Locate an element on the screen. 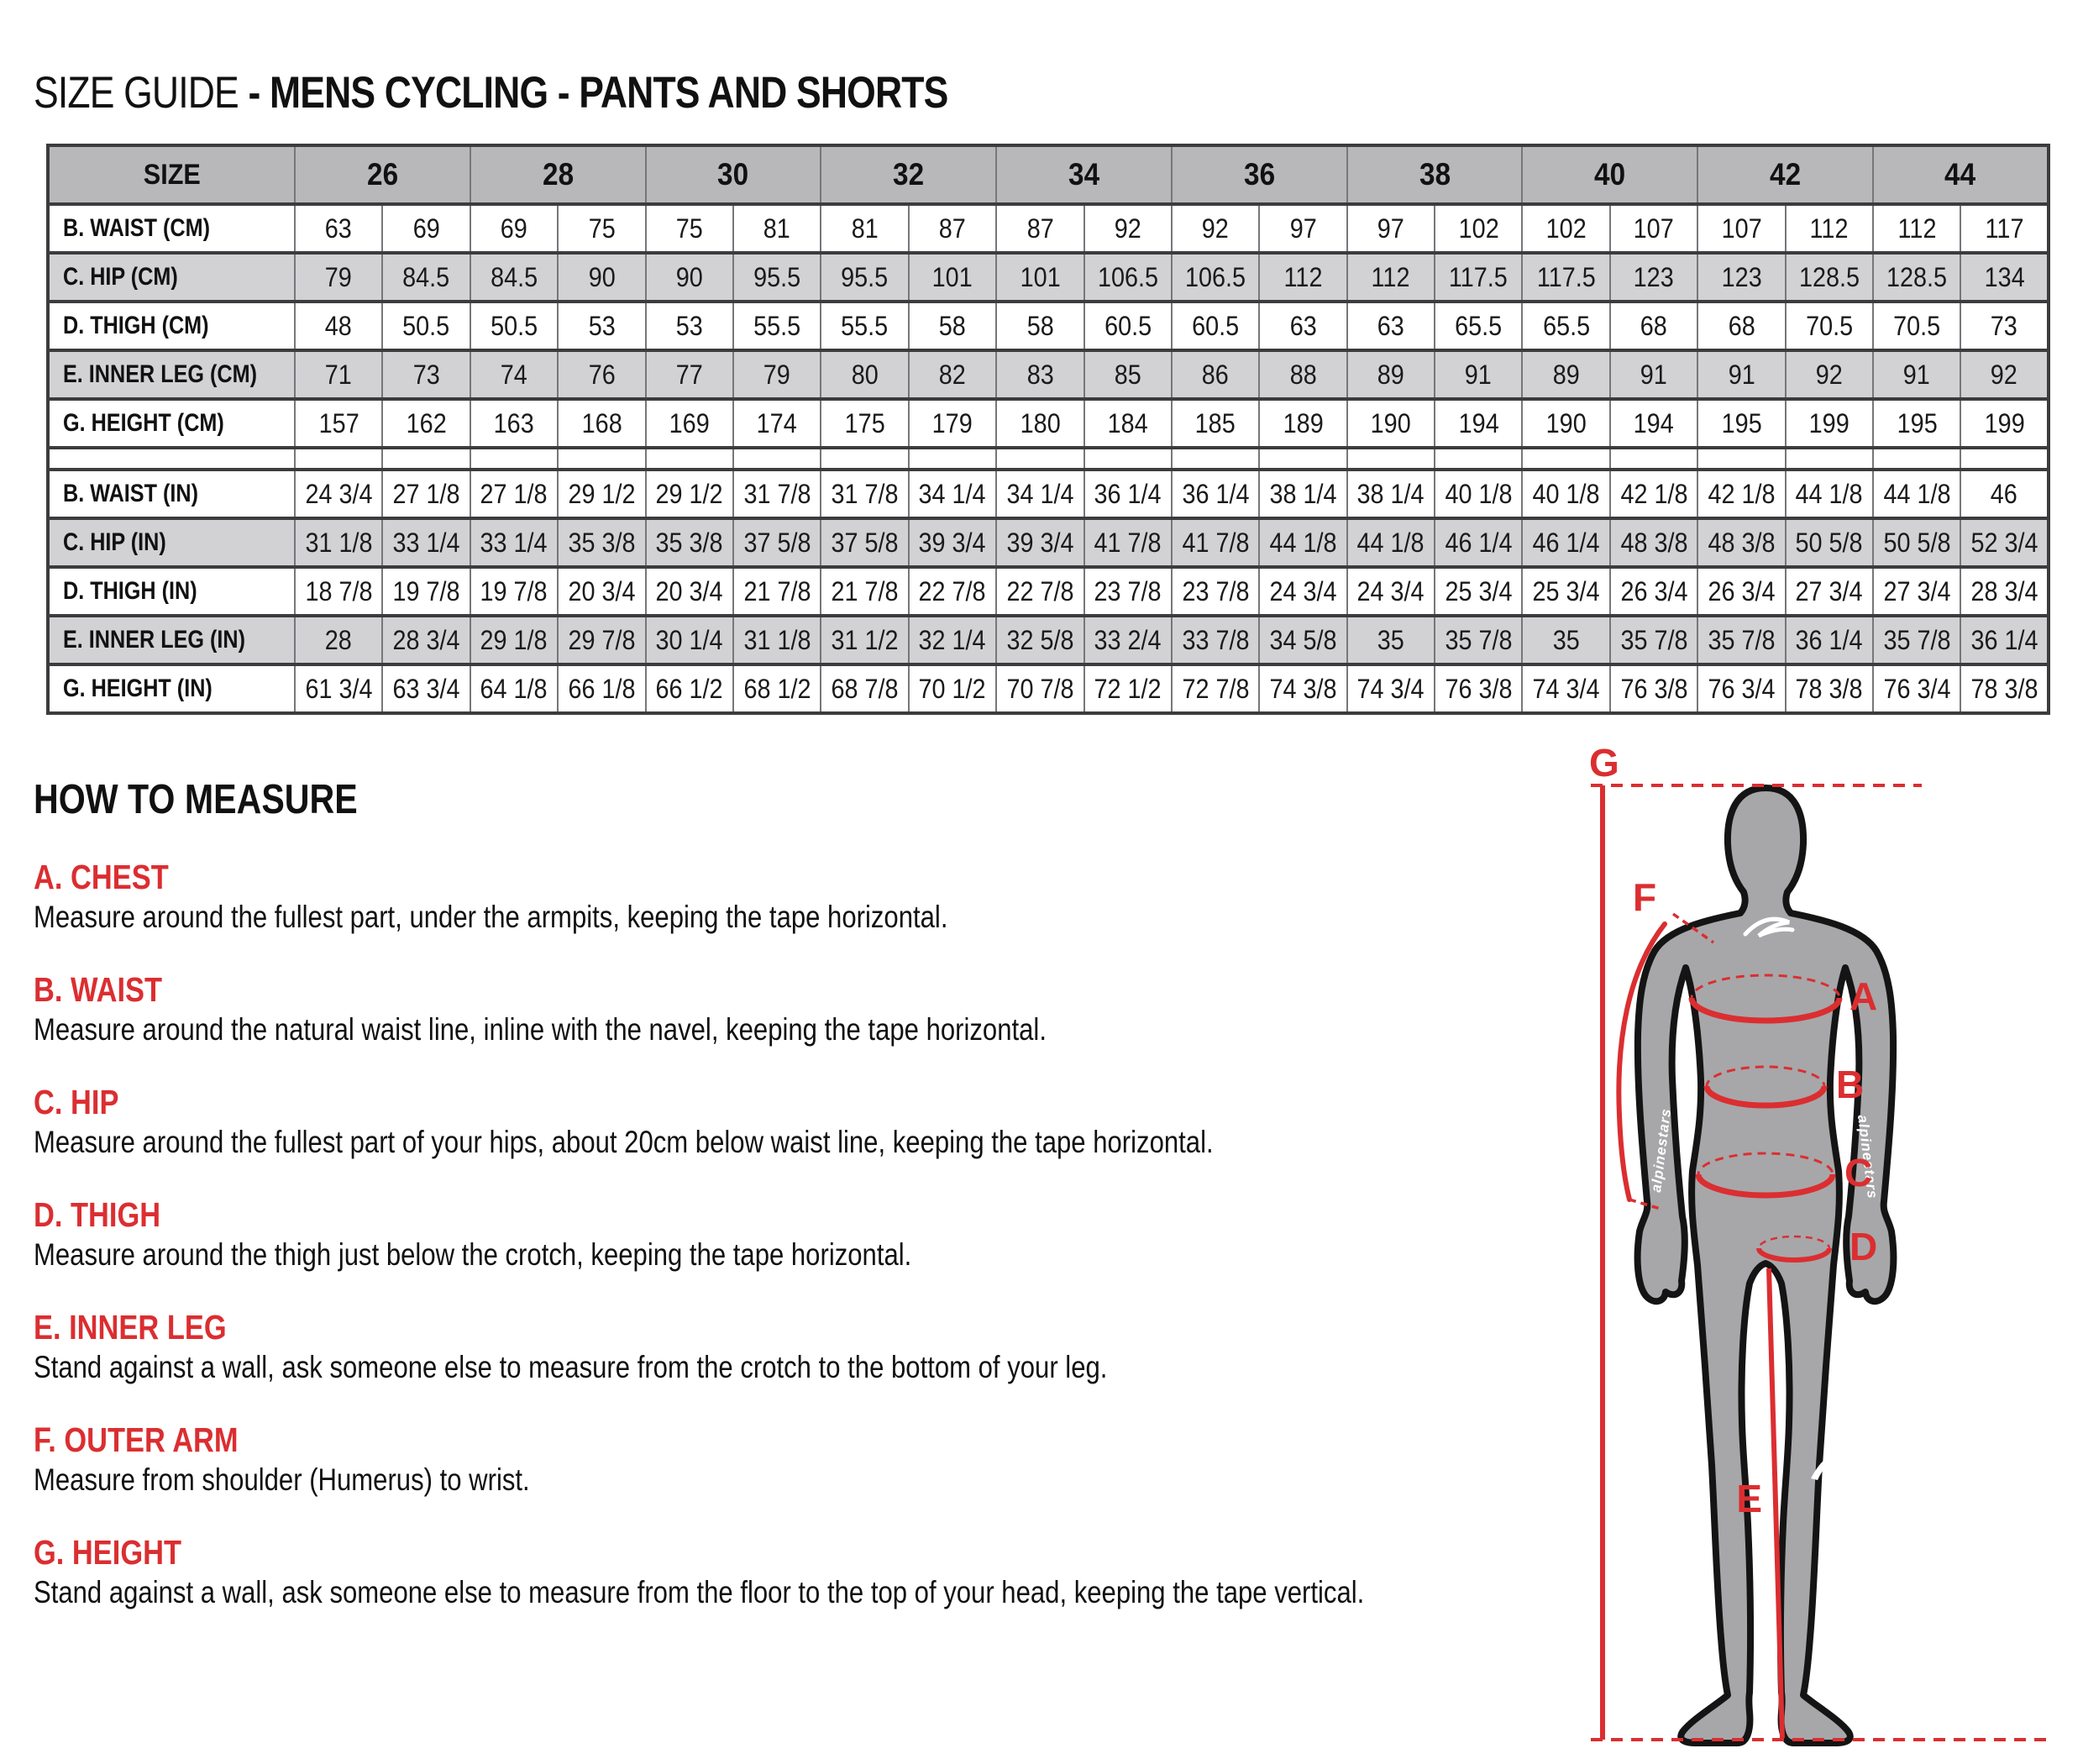  value-cell: 179 is located at coordinates (952, 423).